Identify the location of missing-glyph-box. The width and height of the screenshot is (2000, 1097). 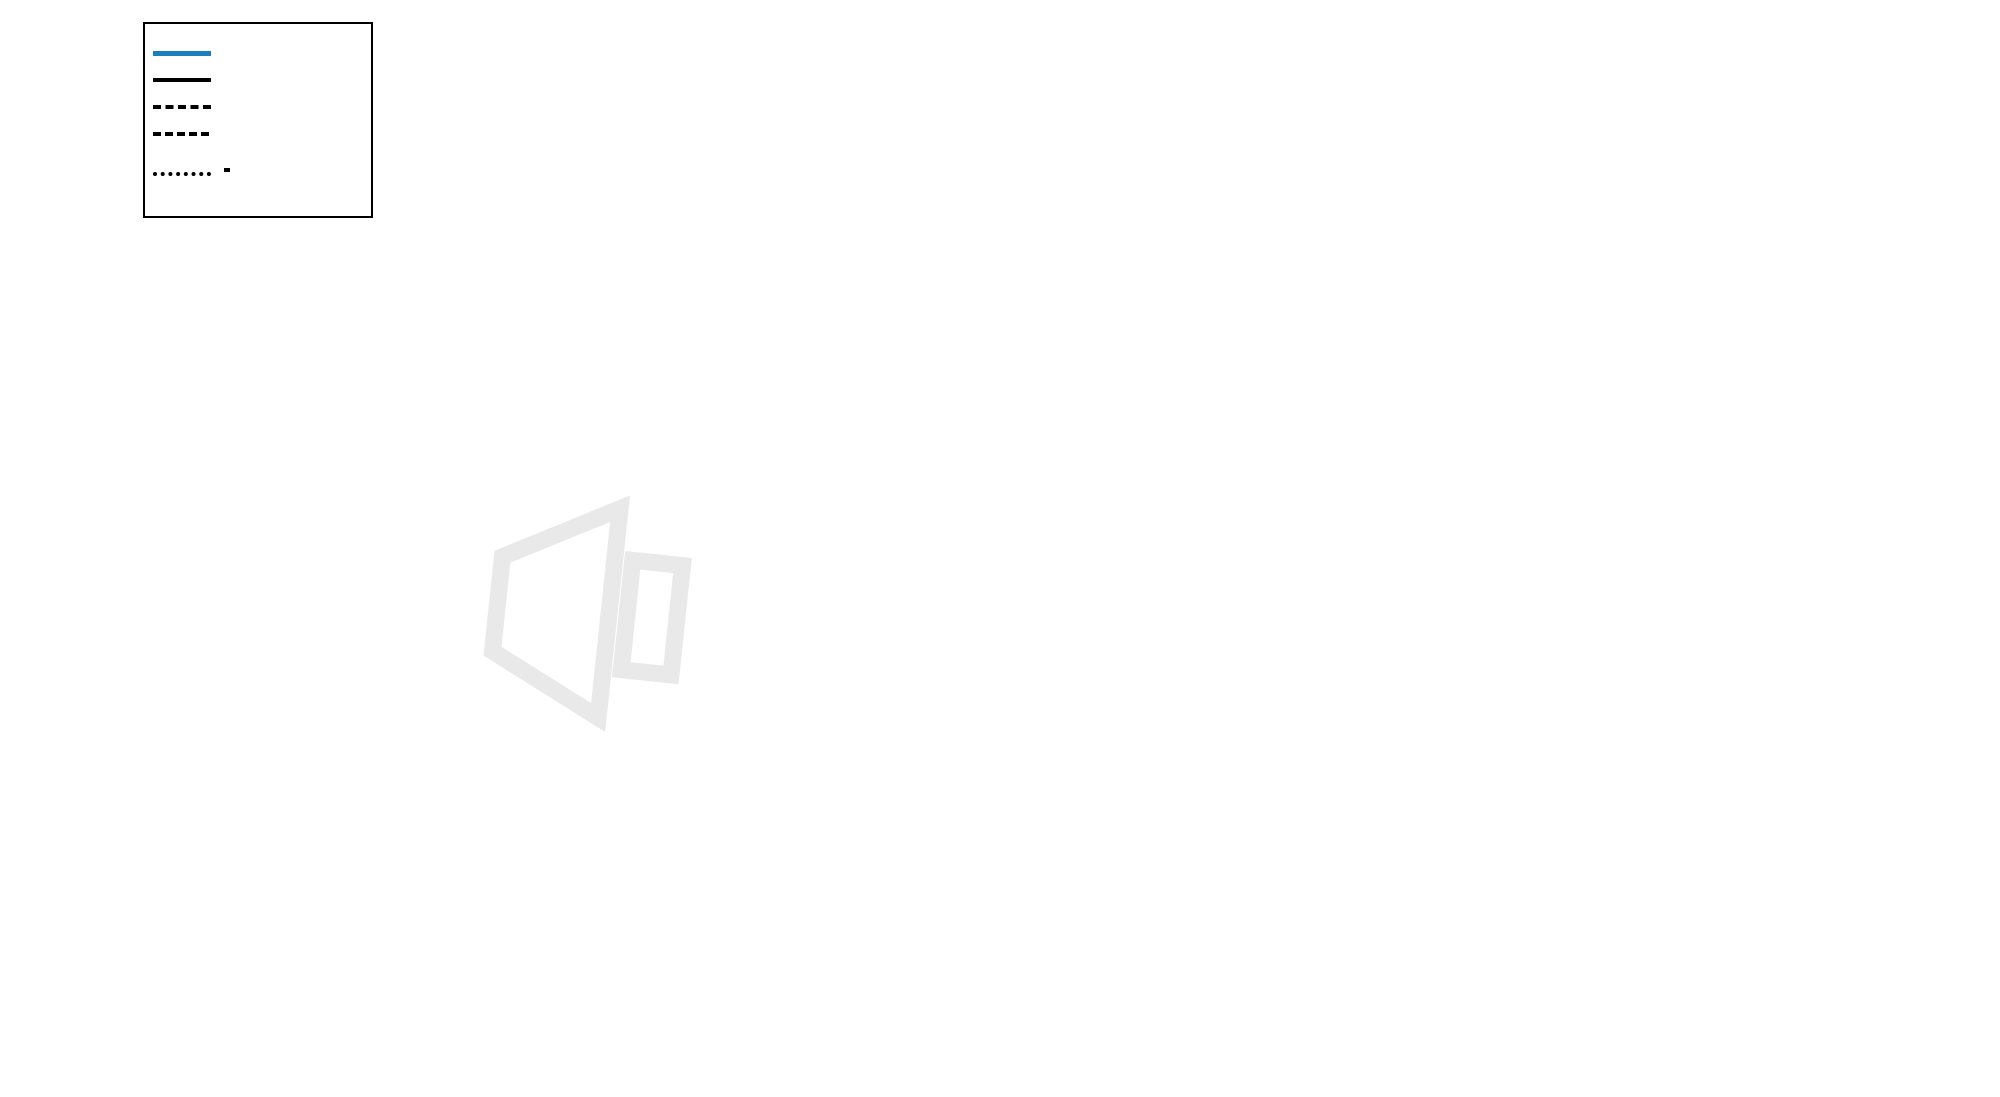
(227, 170).